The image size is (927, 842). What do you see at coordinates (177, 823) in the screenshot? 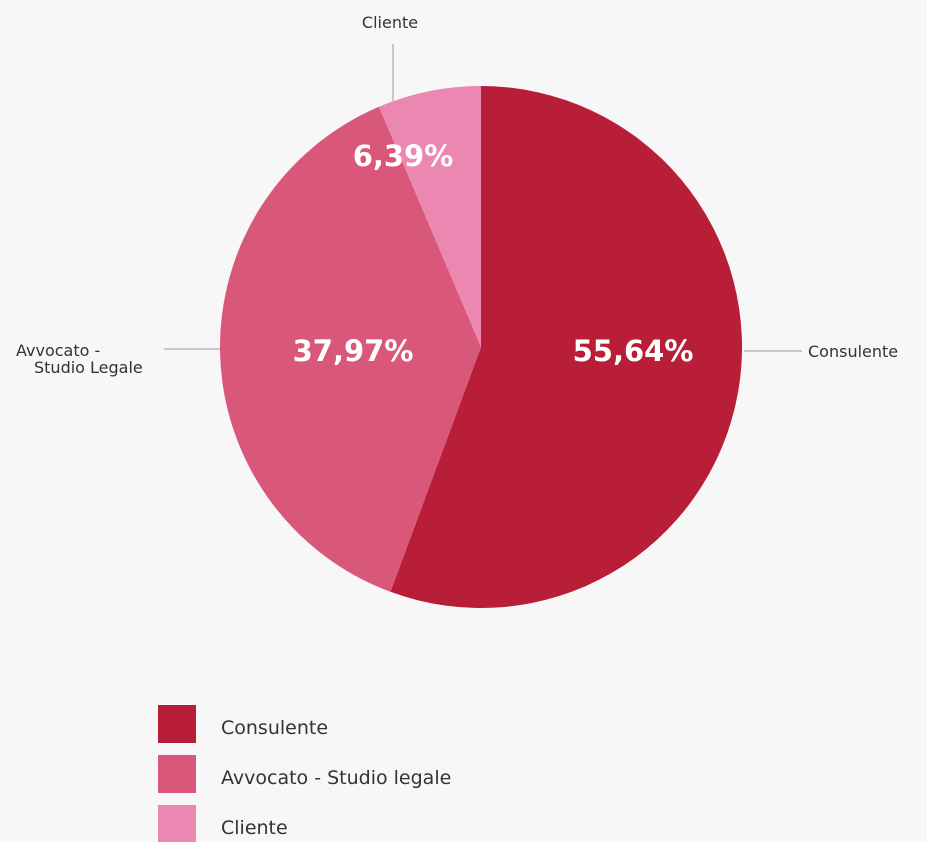
I see `legend-swatch-cliente` at bounding box center [177, 823].